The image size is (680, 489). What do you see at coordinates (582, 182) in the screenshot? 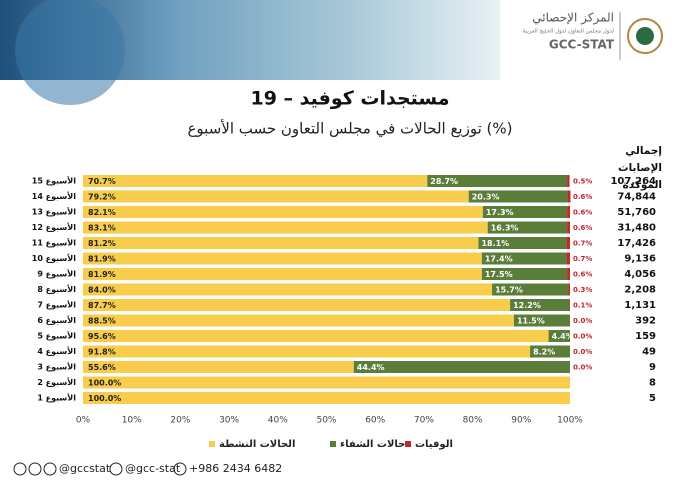
I see `data-label: 0.5%` at bounding box center [582, 182].